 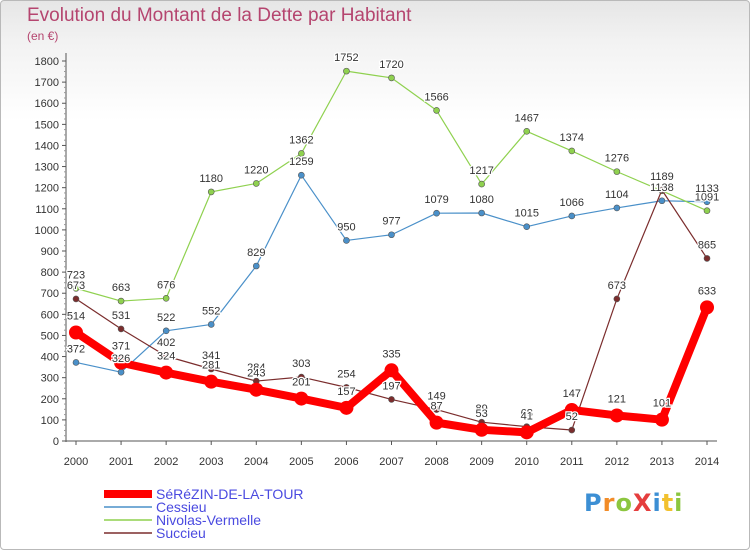 I want to click on data-label: 1180, so click(x=211, y=179).